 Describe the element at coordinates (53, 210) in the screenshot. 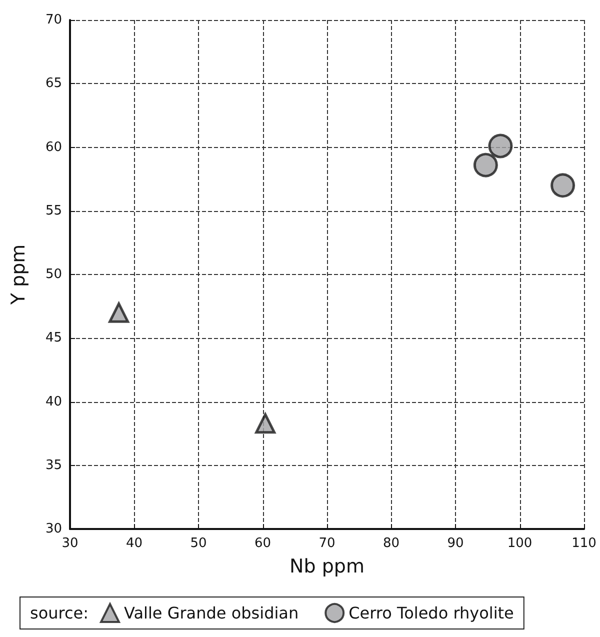

I see `y-tick-label: 55` at that location.